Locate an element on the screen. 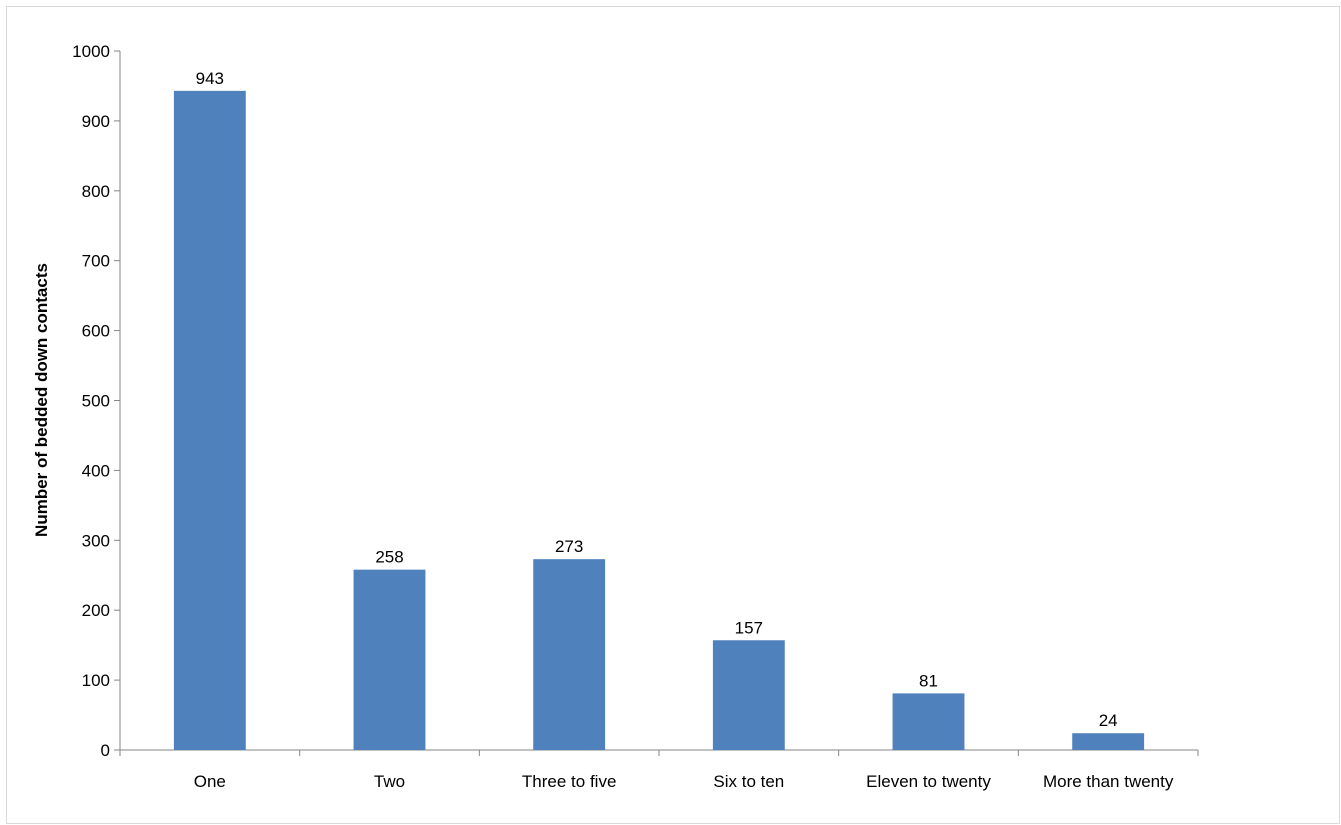  y-tick-label: 500 is located at coordinates (96, 401).